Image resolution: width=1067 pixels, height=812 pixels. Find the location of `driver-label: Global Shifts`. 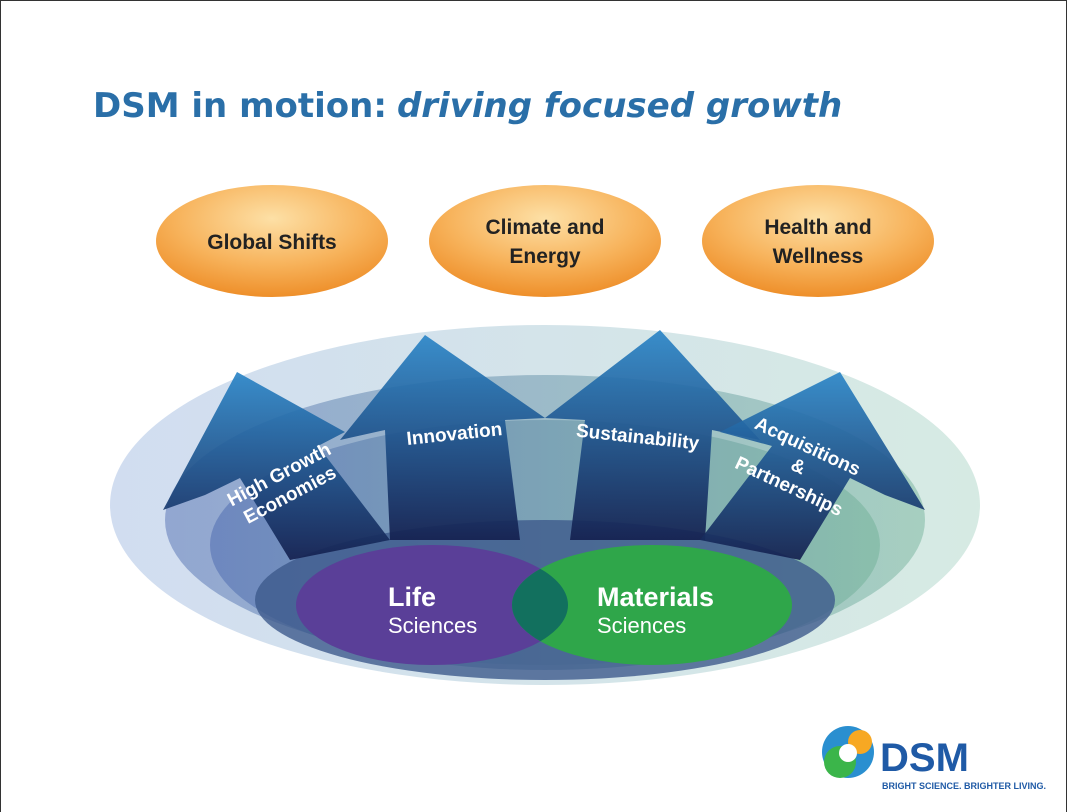

driver-label: Global Shifts is located at coordinates (272, 242).